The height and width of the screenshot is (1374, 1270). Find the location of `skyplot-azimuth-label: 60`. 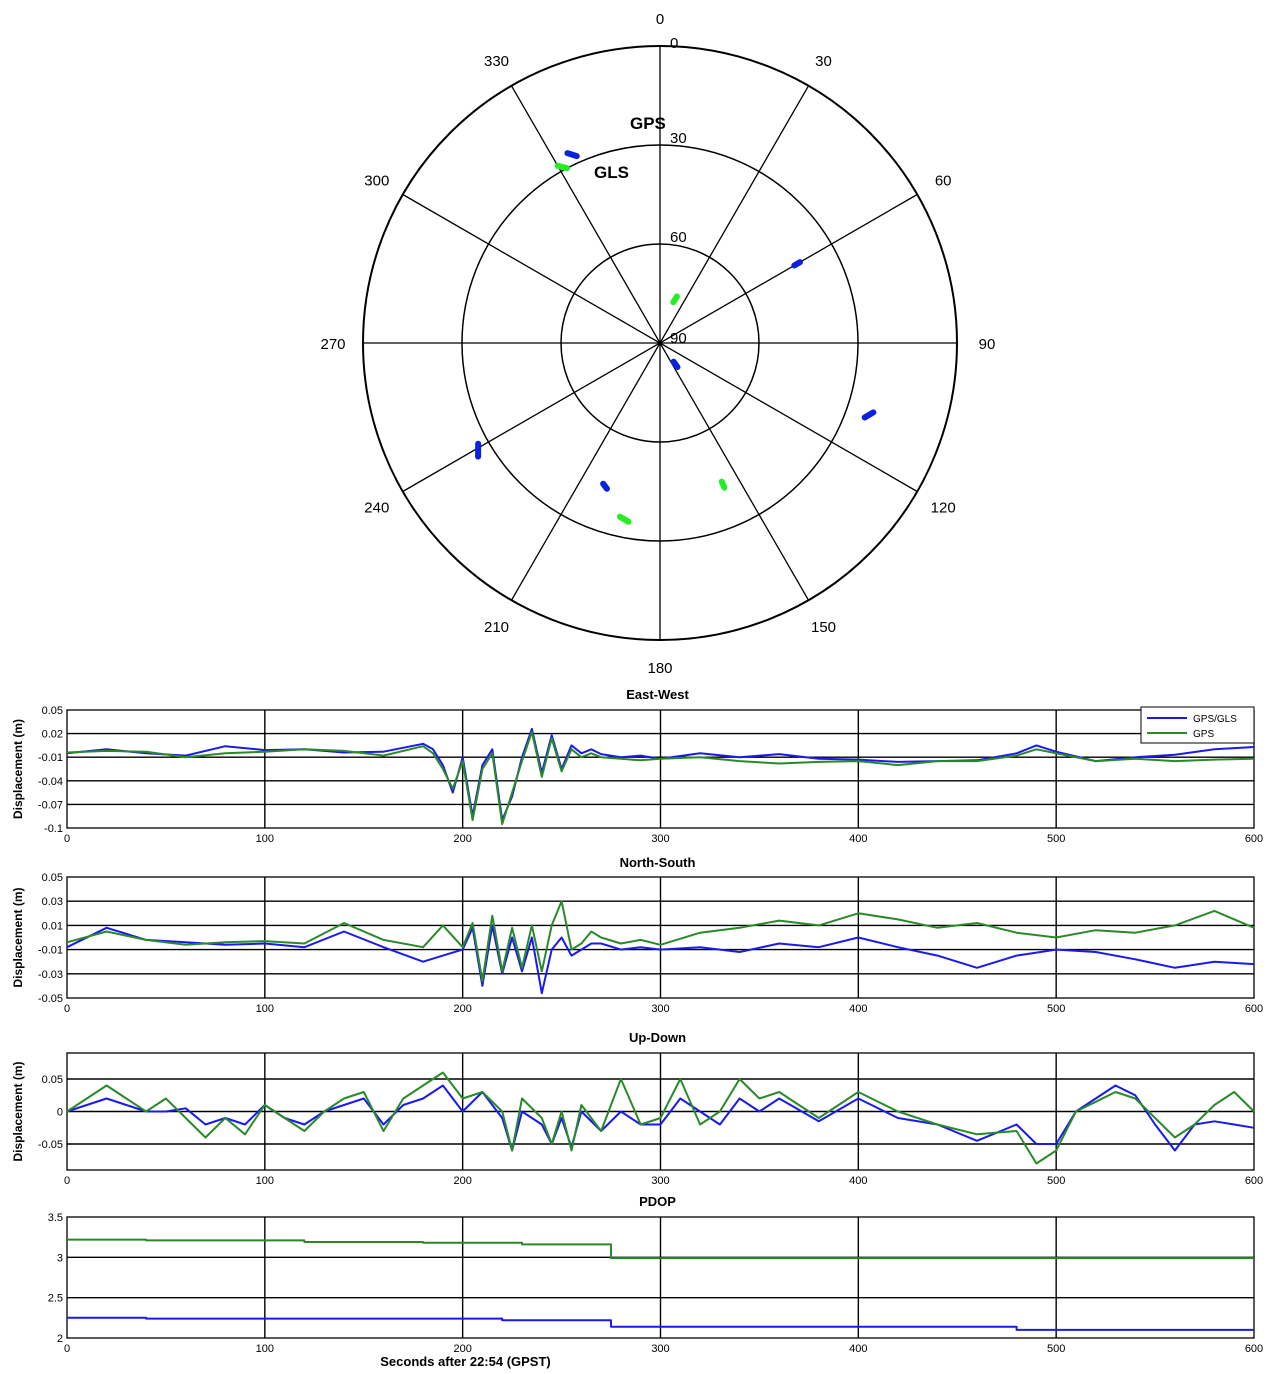

skyplot-azimuth-label: 60 is located at coordinates (943, 181).